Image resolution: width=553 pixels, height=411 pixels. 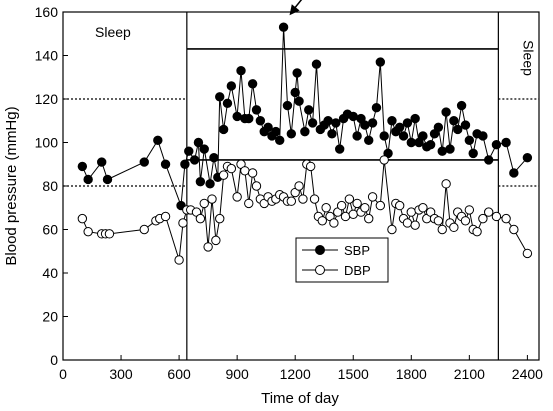 What do you see at coordinates (237, 374) in the screenshot?
I see `x-tick-label: 900` at bounding box center [237, 374].